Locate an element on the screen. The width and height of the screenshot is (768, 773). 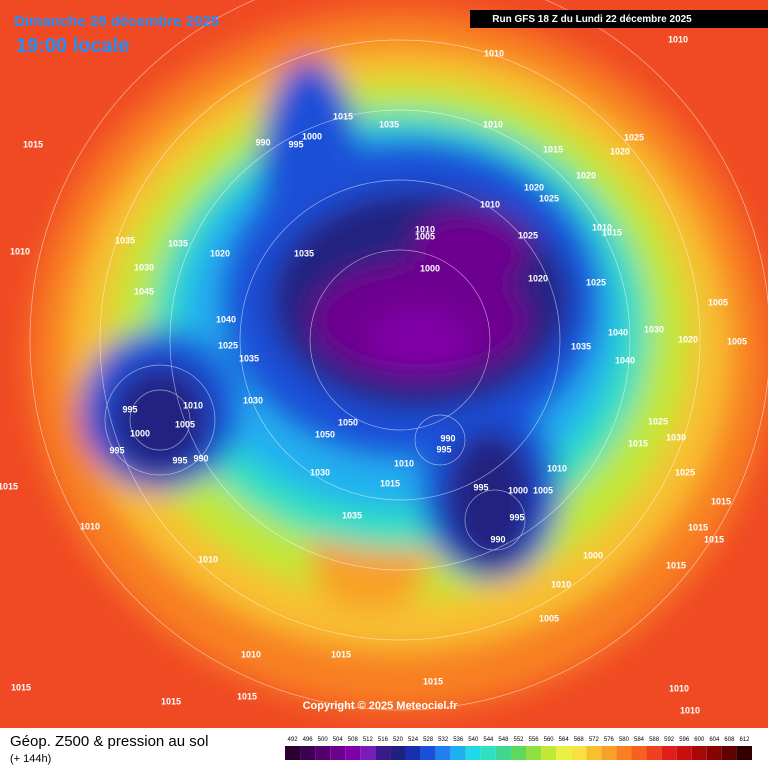
colorbar-label: 580 is located at coordinates (624, 740).